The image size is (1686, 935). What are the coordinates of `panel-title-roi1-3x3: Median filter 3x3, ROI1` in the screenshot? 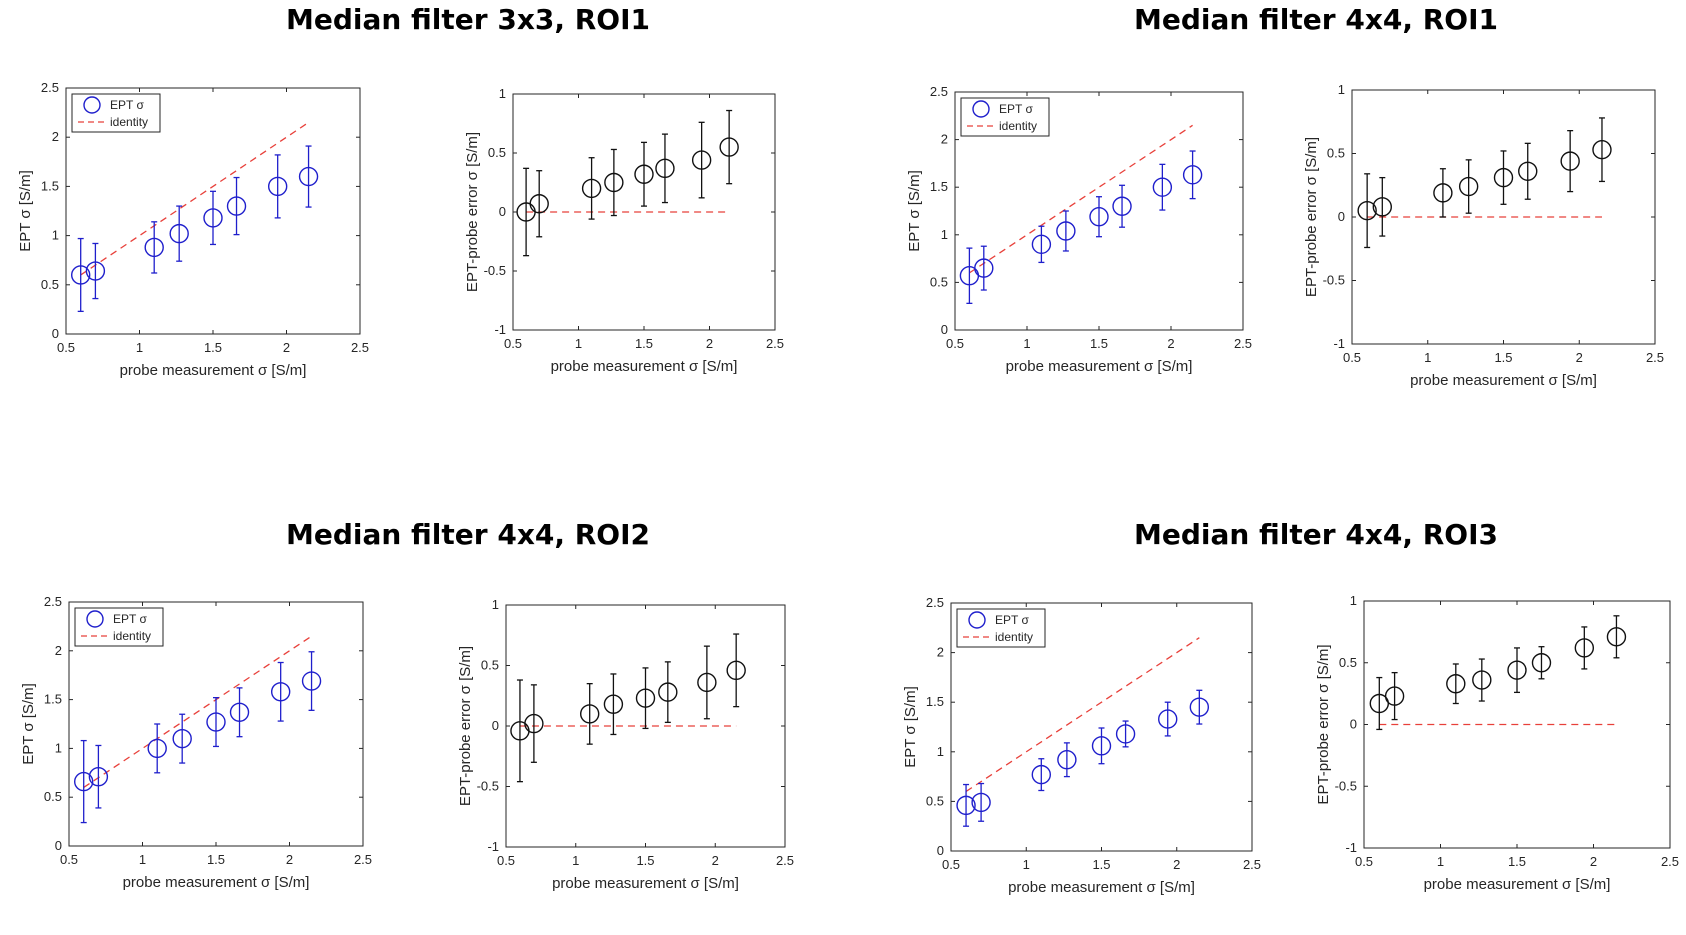 It's located at (468, 19).